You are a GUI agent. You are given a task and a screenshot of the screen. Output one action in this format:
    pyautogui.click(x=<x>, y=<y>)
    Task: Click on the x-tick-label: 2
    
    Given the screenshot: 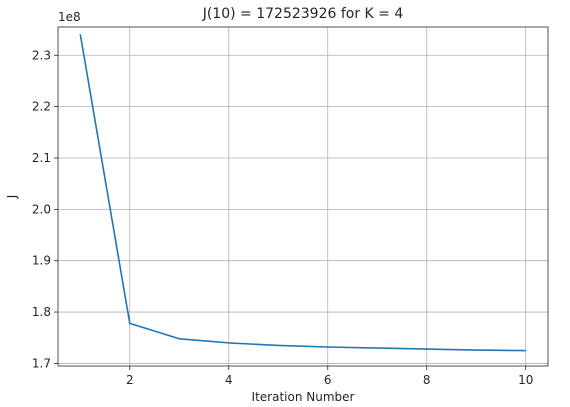 What is the action you would take?
    pyautogui.click(x=130, y=380)
    